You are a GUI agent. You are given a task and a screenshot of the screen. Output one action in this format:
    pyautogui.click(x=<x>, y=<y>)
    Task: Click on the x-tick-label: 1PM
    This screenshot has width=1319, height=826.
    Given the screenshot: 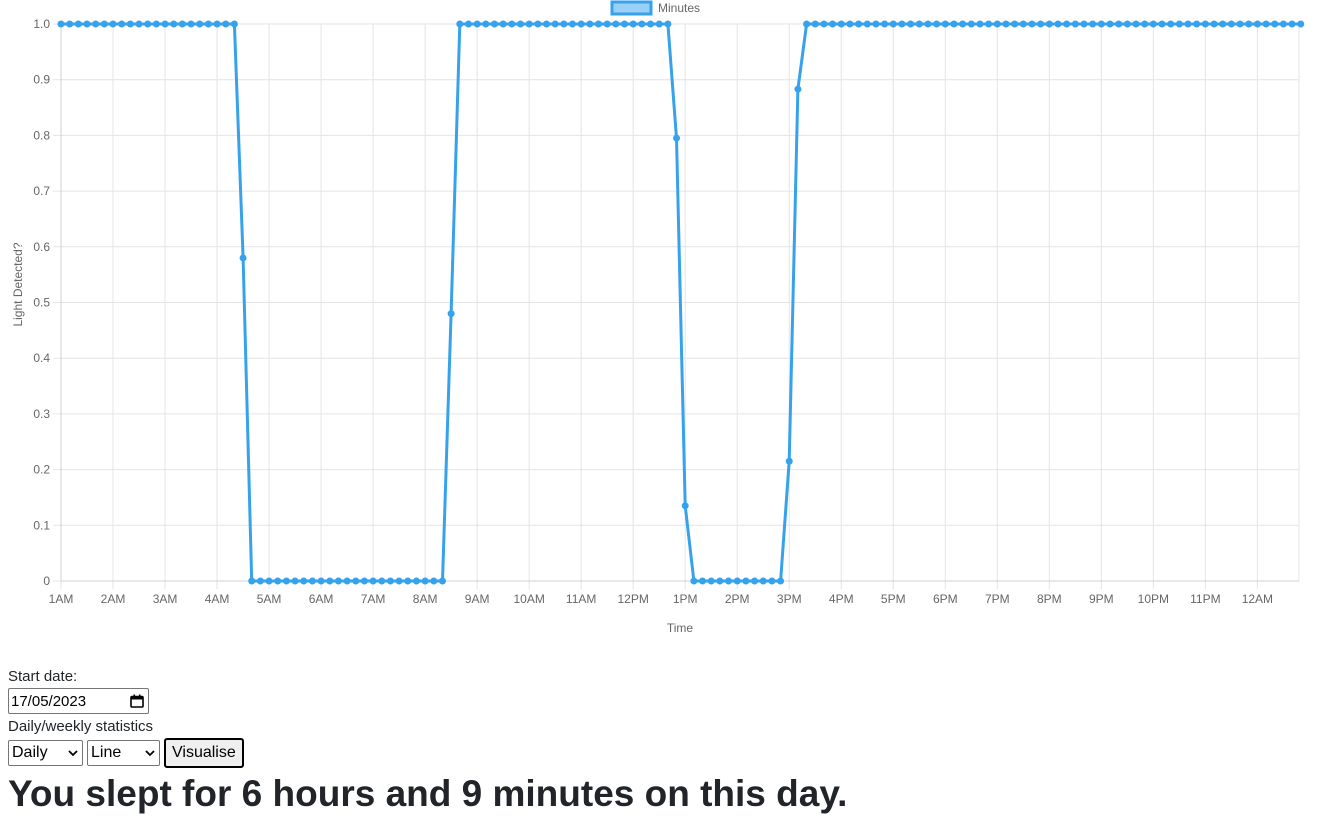 What is the action you would take?
    pyautogui.click(x=685, y=599)
    